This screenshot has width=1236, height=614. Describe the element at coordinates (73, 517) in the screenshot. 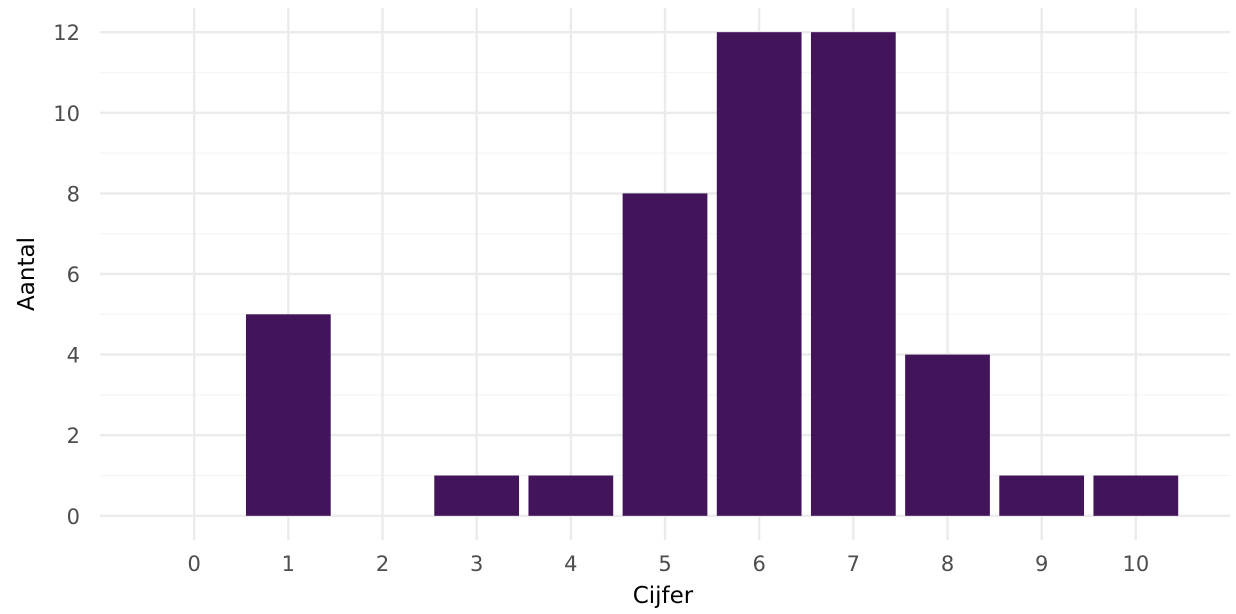

I see `y-tick-label: 0` at that location.